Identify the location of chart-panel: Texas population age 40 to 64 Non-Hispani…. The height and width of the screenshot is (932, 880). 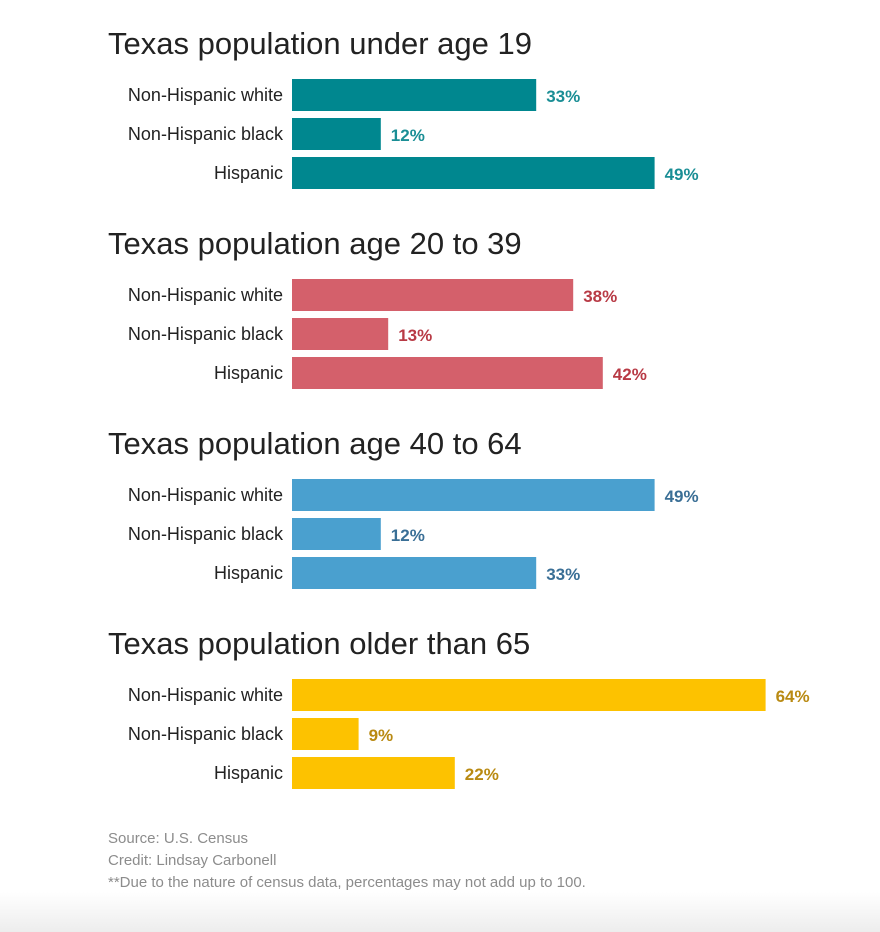
(403, 507).